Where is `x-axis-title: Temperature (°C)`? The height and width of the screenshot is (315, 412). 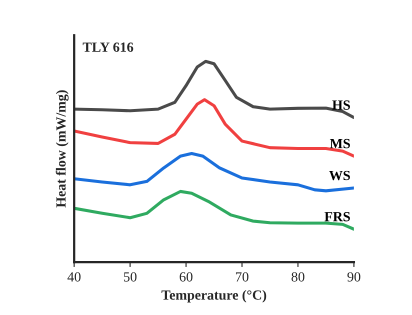 x-axis-title: Temperature (°C) is located at coordinates (214, 296).